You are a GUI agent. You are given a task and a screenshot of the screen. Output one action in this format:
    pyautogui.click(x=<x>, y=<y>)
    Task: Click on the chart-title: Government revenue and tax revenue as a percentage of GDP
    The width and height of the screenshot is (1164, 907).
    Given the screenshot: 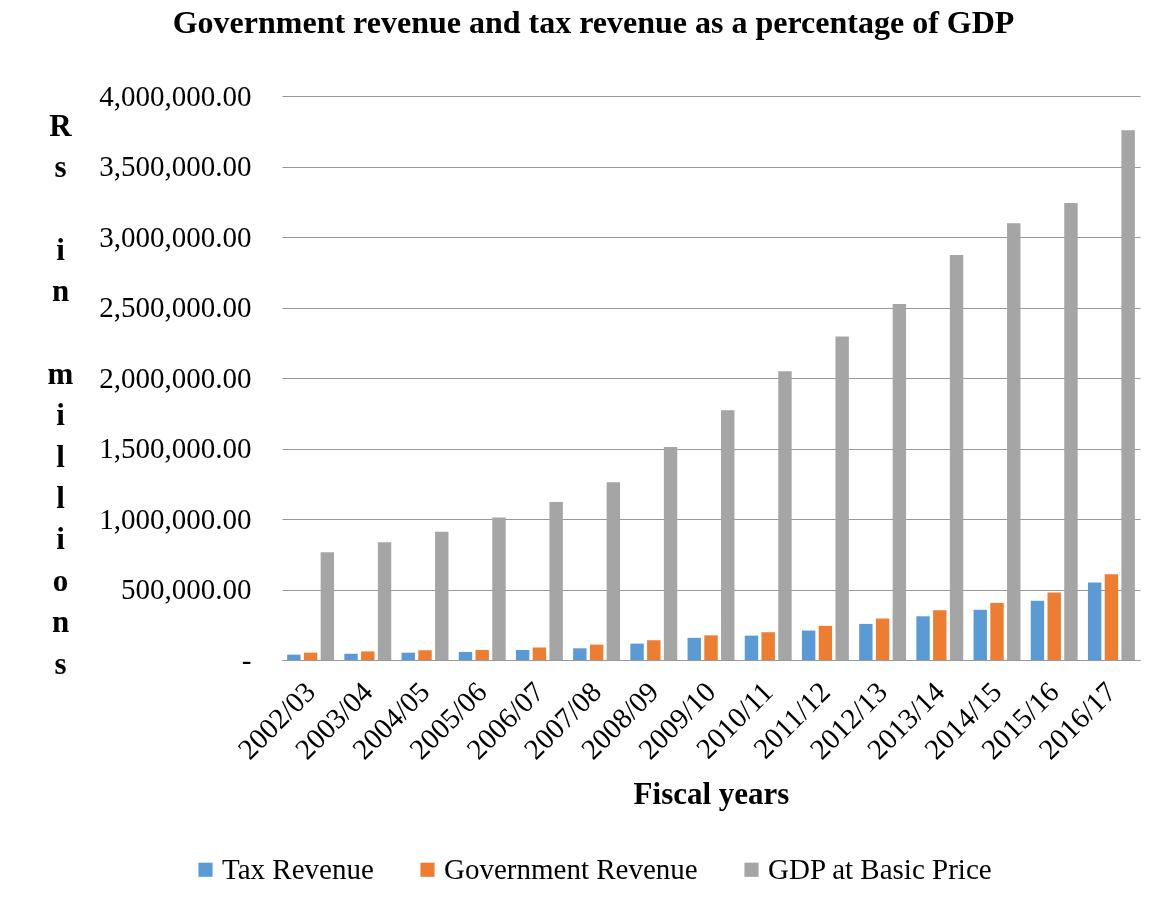 What is the action you would take?
    pyautogui.click(x=593, y=22)
    